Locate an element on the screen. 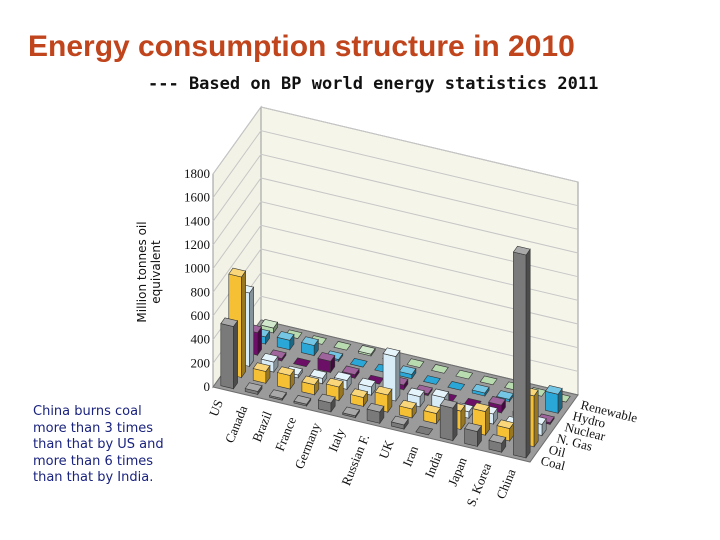 The height and width of the screenshot is (540, 720). category-label: France is located at coordinates (285, 433).